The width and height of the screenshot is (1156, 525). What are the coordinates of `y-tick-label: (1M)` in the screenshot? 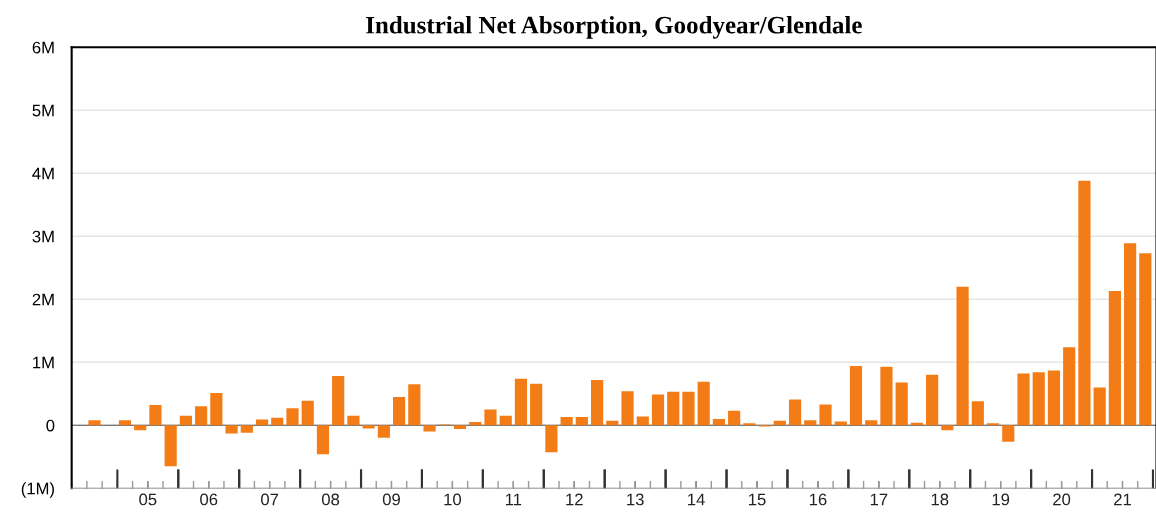 It's located at (37, 490).